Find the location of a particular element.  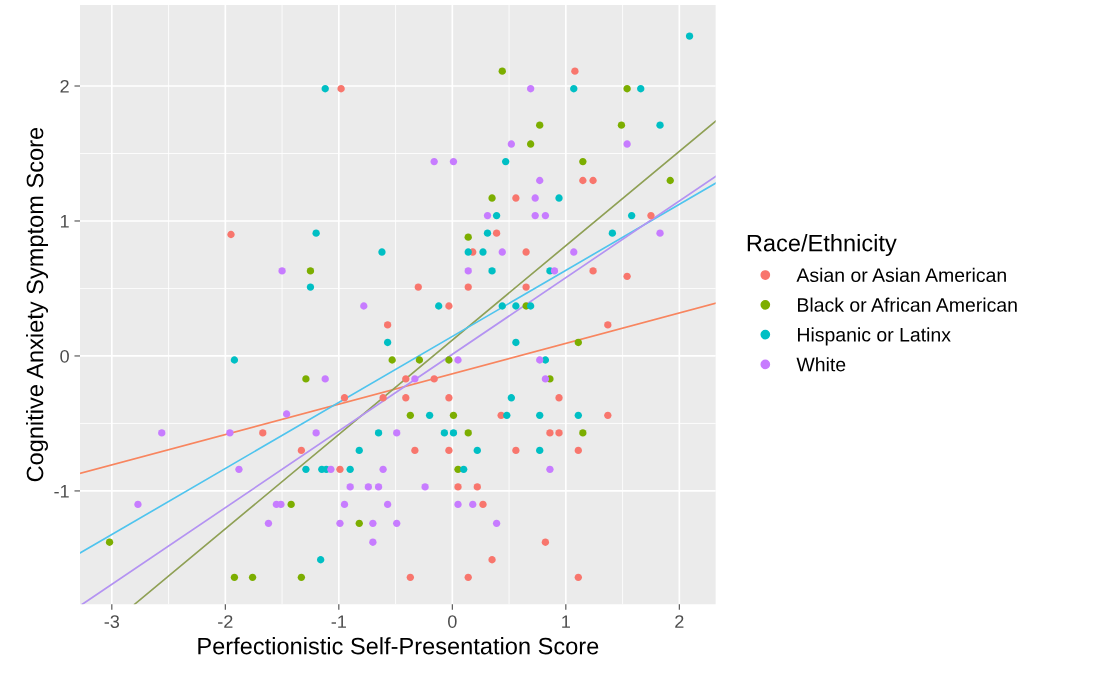

x-tick-label: -2 is located at coordinates (225, 621).